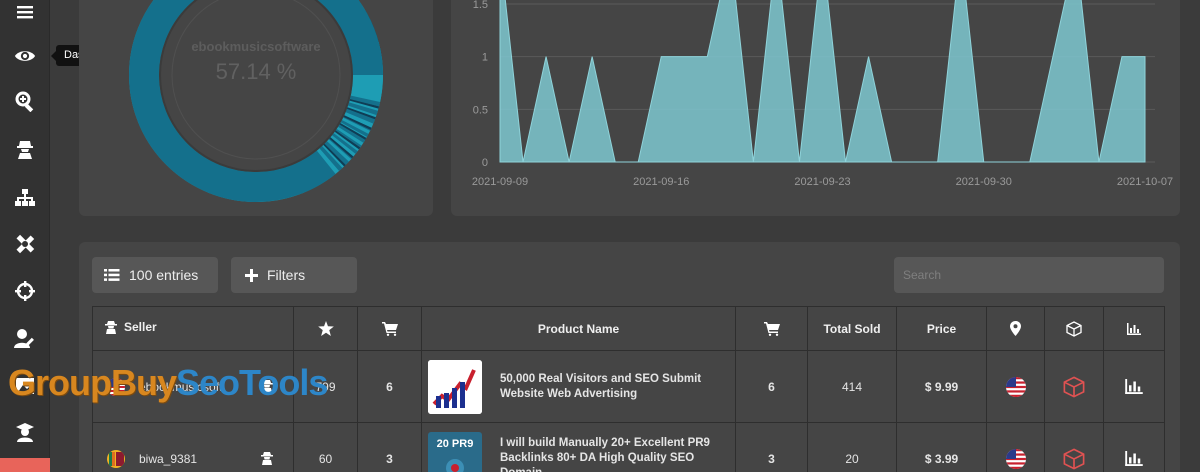 This screenshot has width=1200, height=472. What do you see at coordinates (389, 447) in the screenshot?
I see `orders-cell: 3` at bounding box center [389, 447].